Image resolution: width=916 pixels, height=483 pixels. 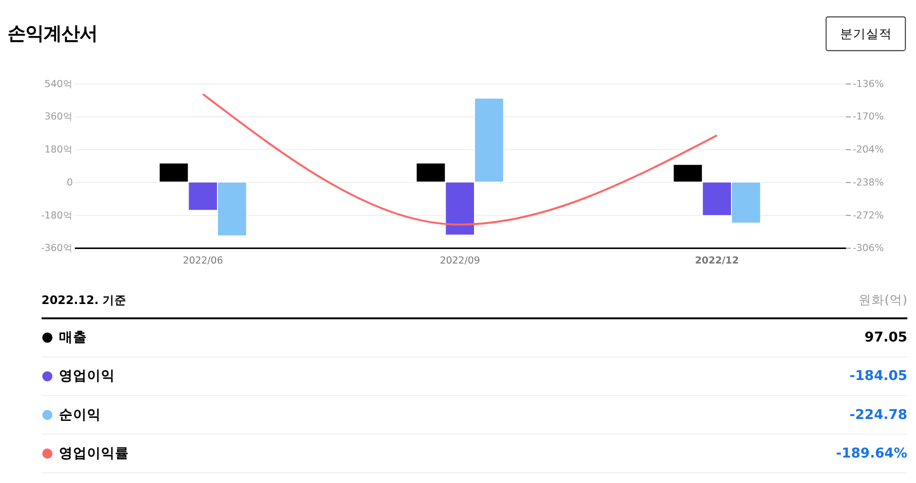 What do you see at coordinates (872, 453) in the screenshot?
I see `text: -189.64%` at bounding box center [872, 453].